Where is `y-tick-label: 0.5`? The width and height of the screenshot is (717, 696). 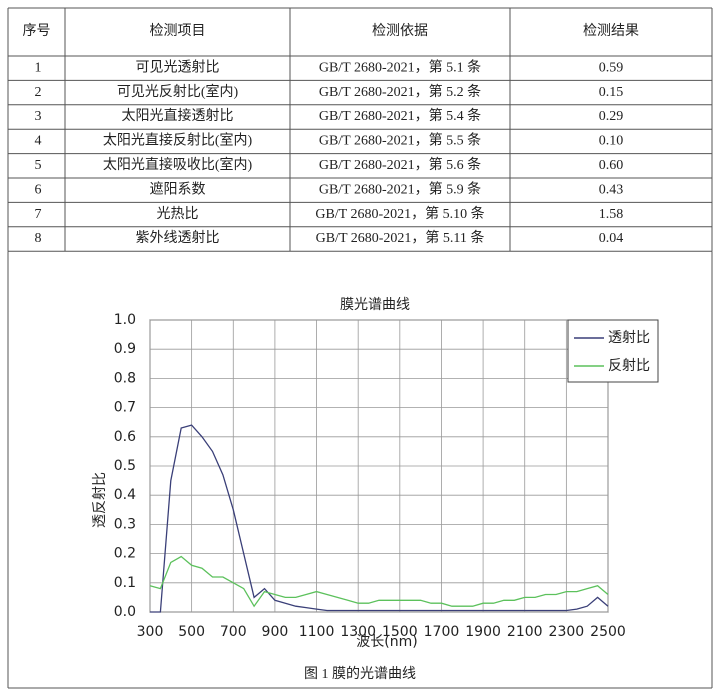
y-tick-label: 0.5 is located at coordinates (125, 466).